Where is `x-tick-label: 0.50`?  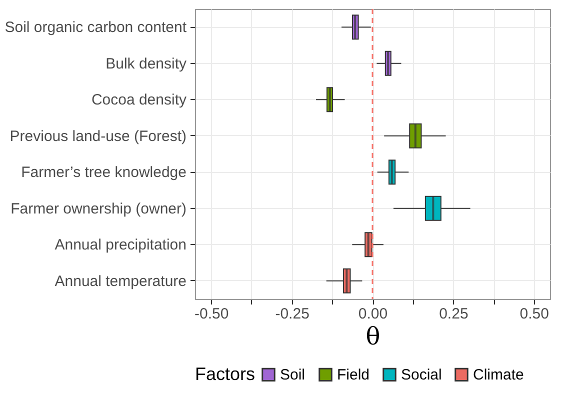
x-tick-label: 0.50 is located at coordinates (534, 314).